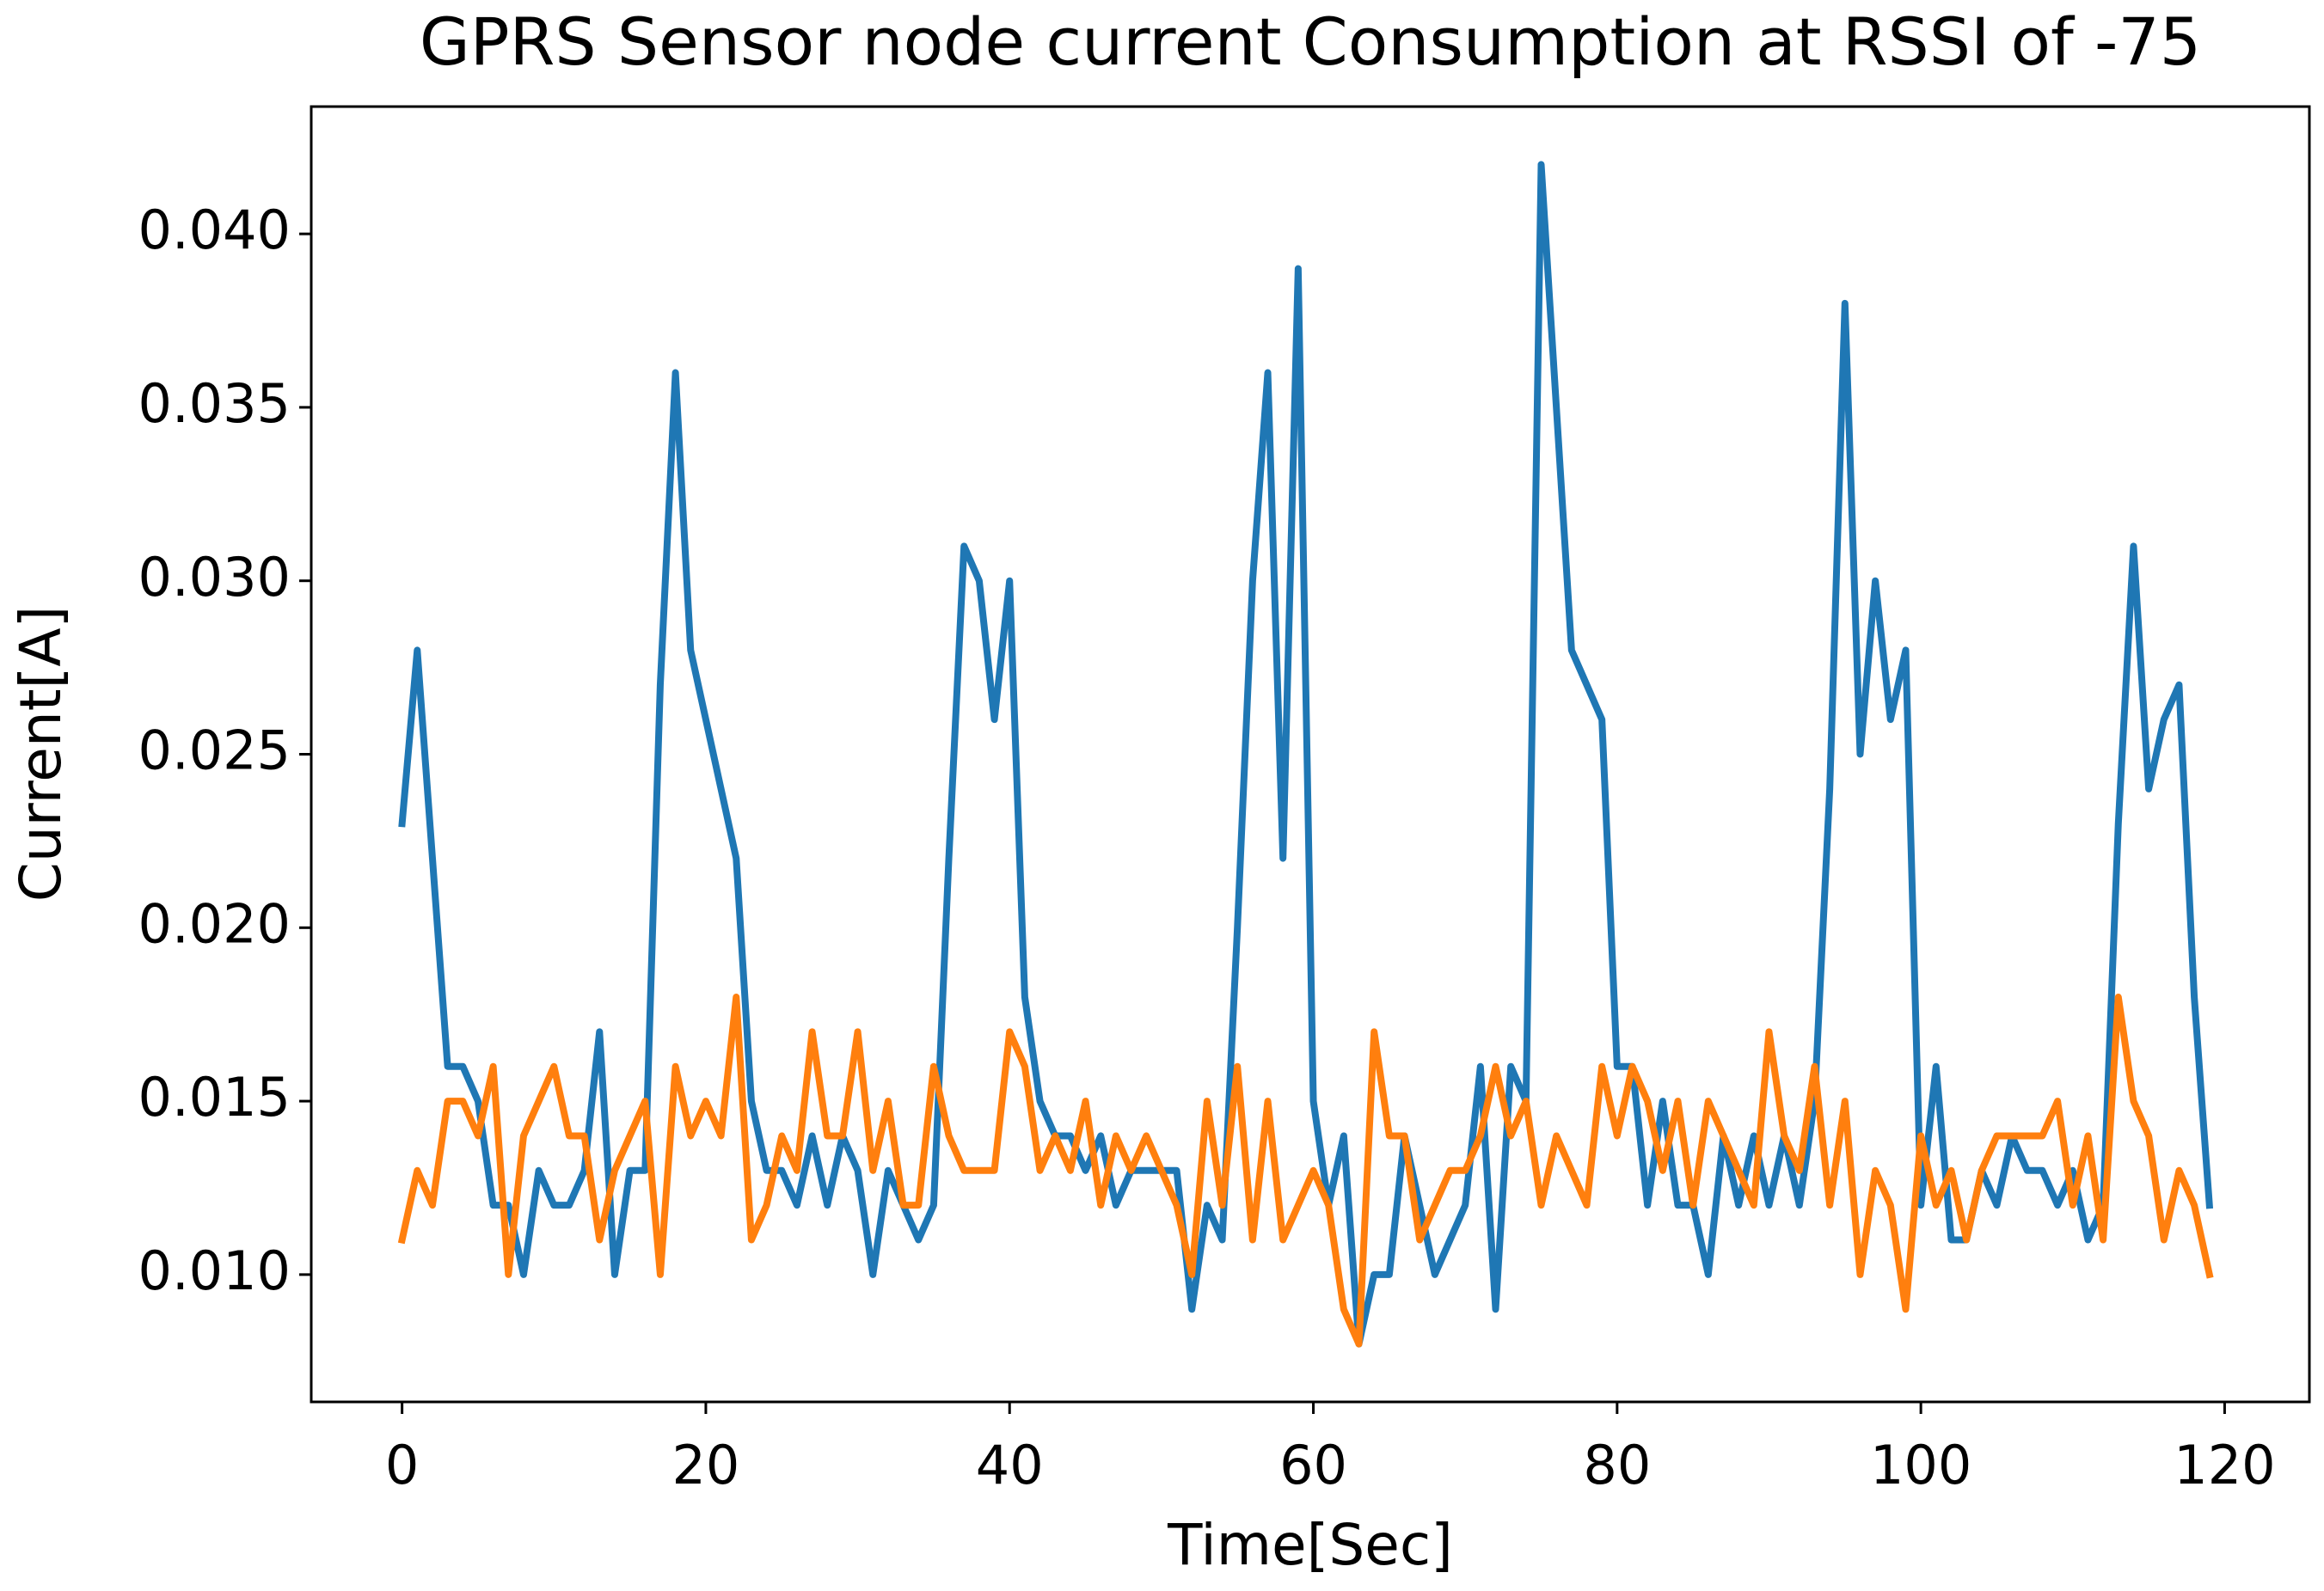 This screenshot has height=1591, width=2324. I want to click on x-tick-label: 100, so click(1920, 1465).